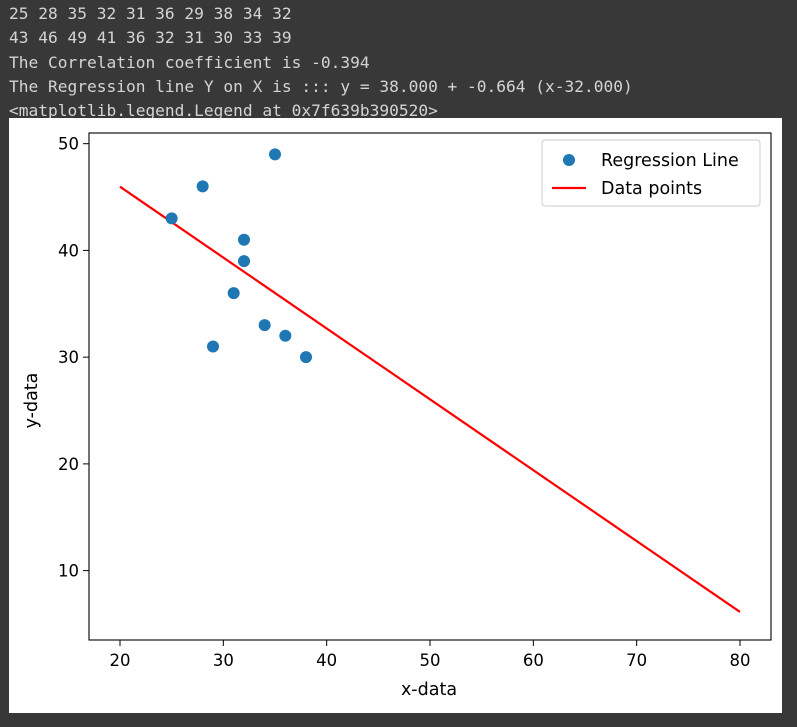  Describe the element at coordinates (740, 660) in the screenshot. I see `x-tick-label: 80` at that location.